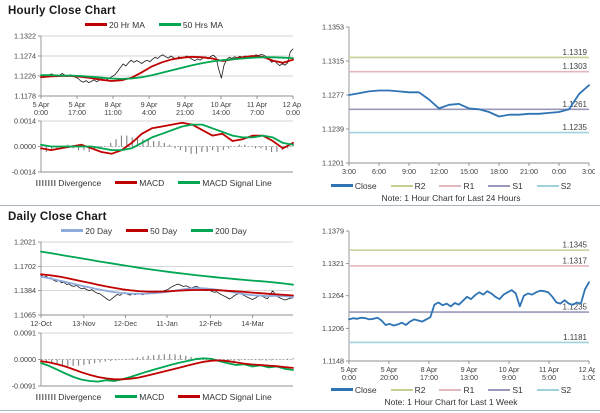 Image resolution: width=600 pixels, height=413 pixels. Describe the element at coordinates (333, 128) in the screenshot. I see `svg-text: 1.1239` at that location.